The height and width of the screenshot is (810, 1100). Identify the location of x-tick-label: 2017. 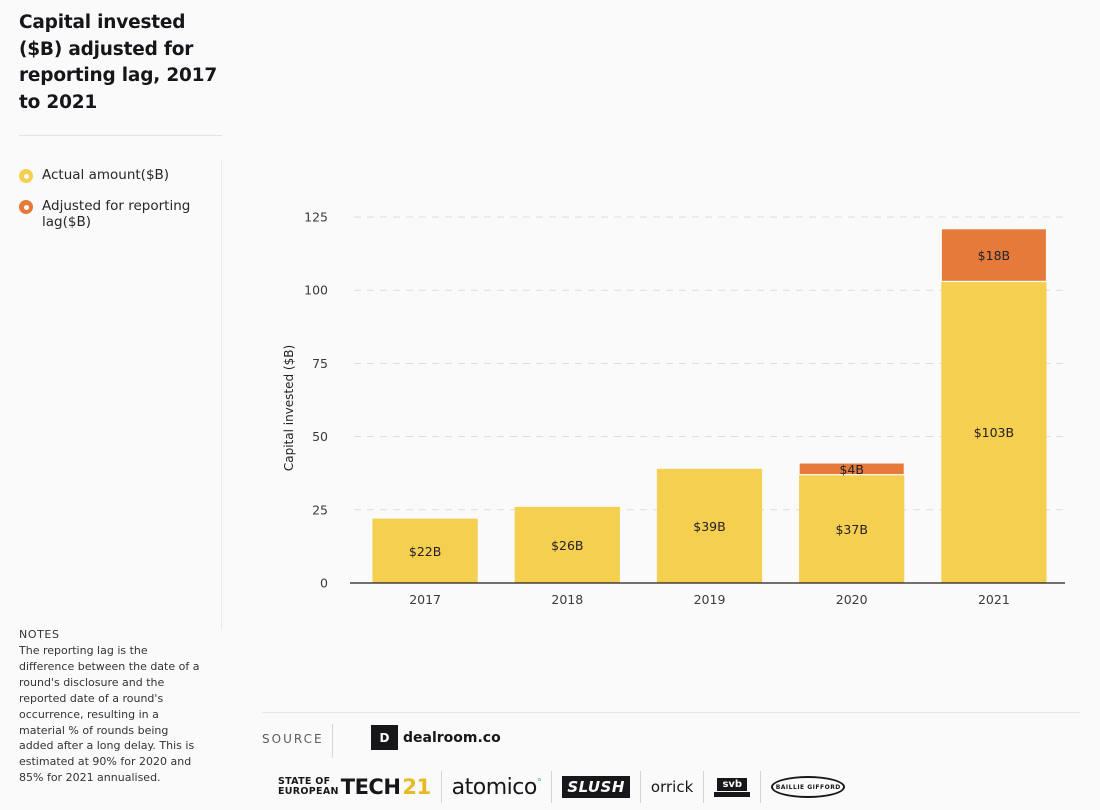
(425, 599).